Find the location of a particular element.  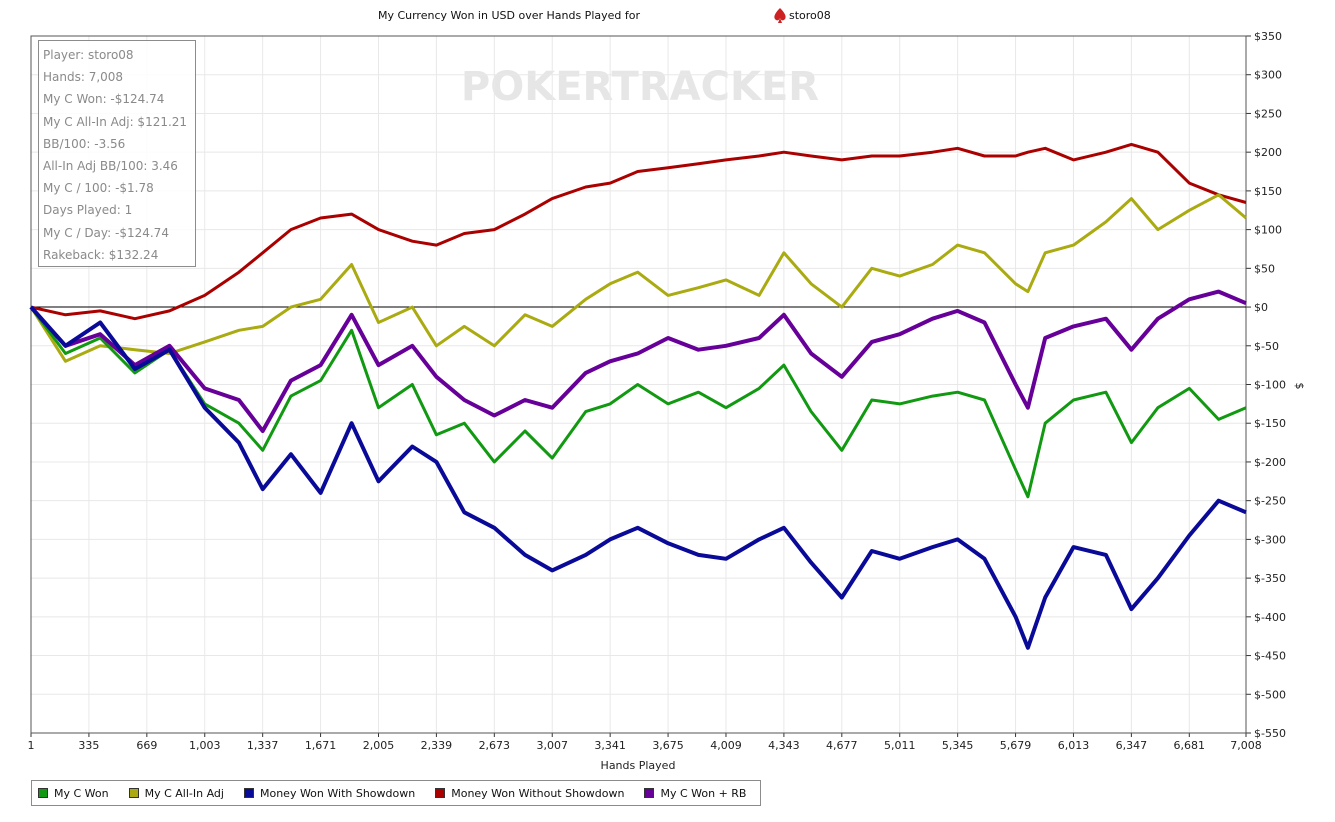

x-tick-label: 5,011 is located at coordinates (900, 745).